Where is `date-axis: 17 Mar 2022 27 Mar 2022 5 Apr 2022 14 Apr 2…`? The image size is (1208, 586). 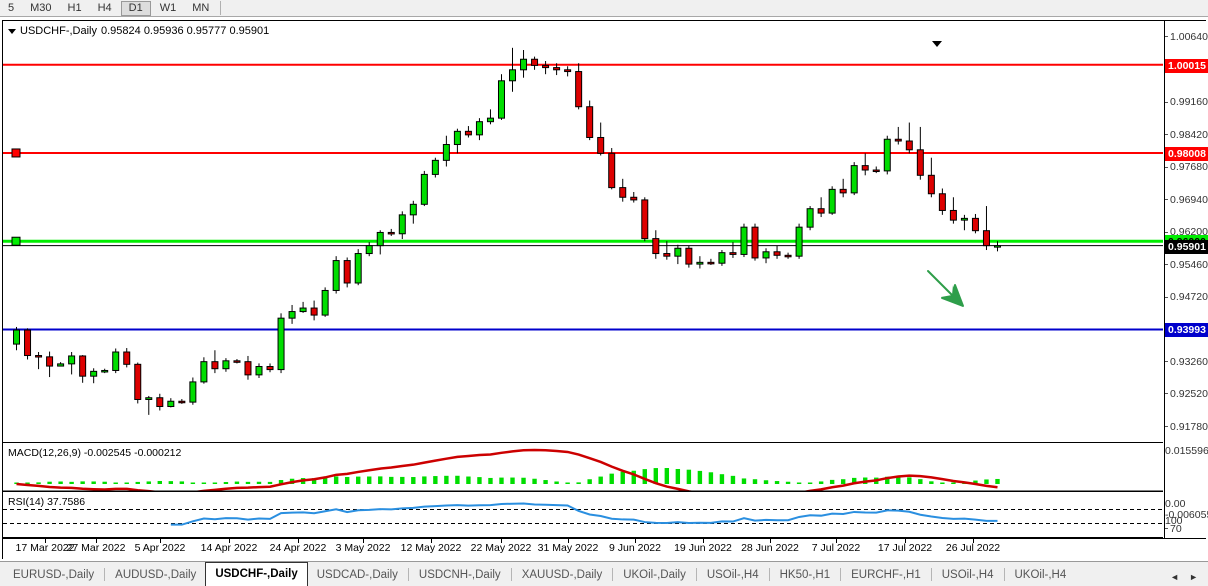 date-axis: 17 Mar 2022 27 Mar 2022 5 Apr 2022 14 Apr 2… is located at coordinates (604, 549).